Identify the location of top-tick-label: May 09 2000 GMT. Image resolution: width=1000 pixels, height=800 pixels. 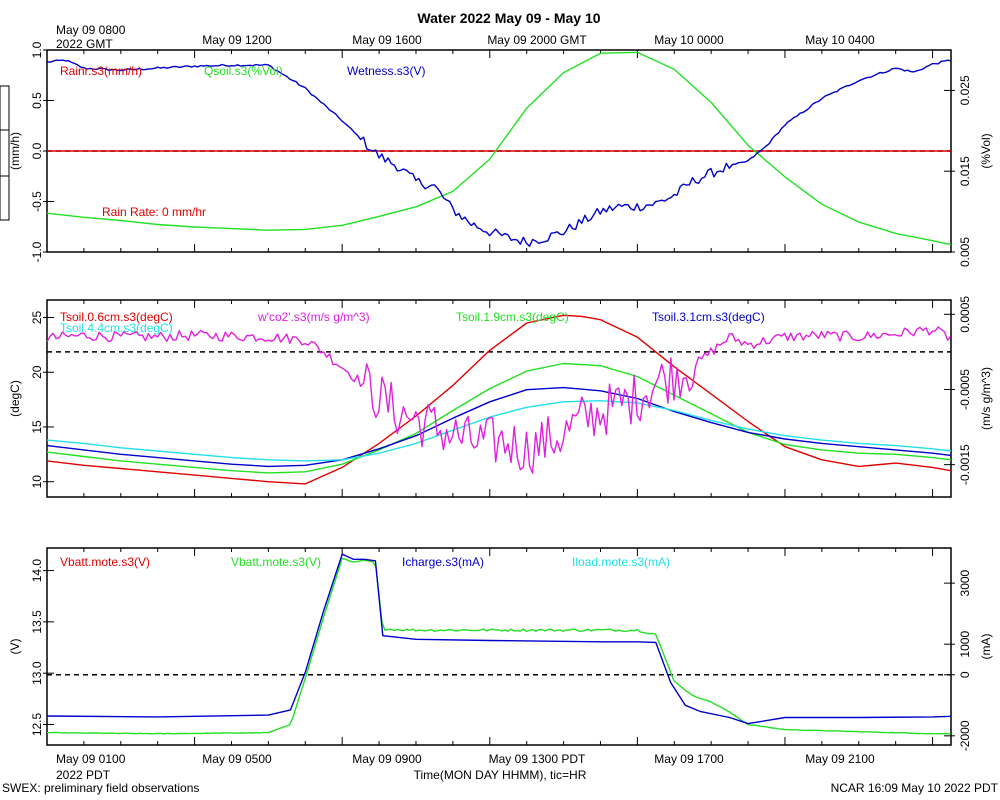
(537, 40).